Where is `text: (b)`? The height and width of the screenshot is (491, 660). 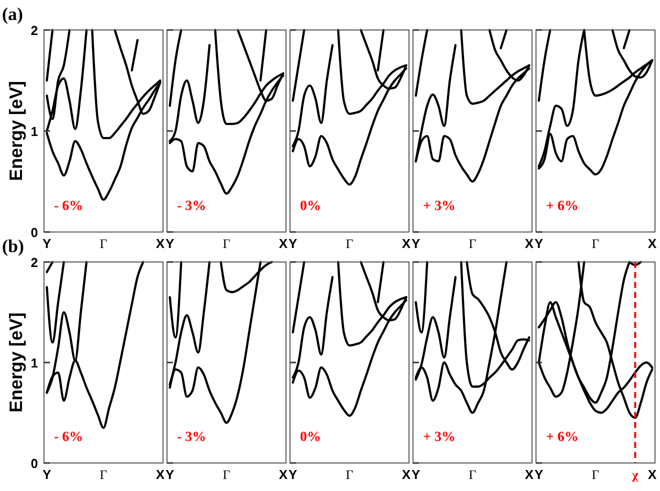 text: (b) is located at coordinates (13, 246).